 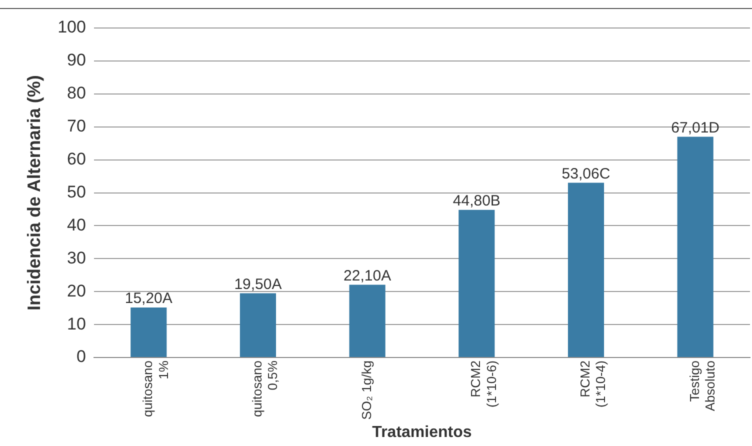 What do you see at coordinates (76, 224) in the screenshot?
I see `y-tick-label: 40` at bounding box center [76, 224].